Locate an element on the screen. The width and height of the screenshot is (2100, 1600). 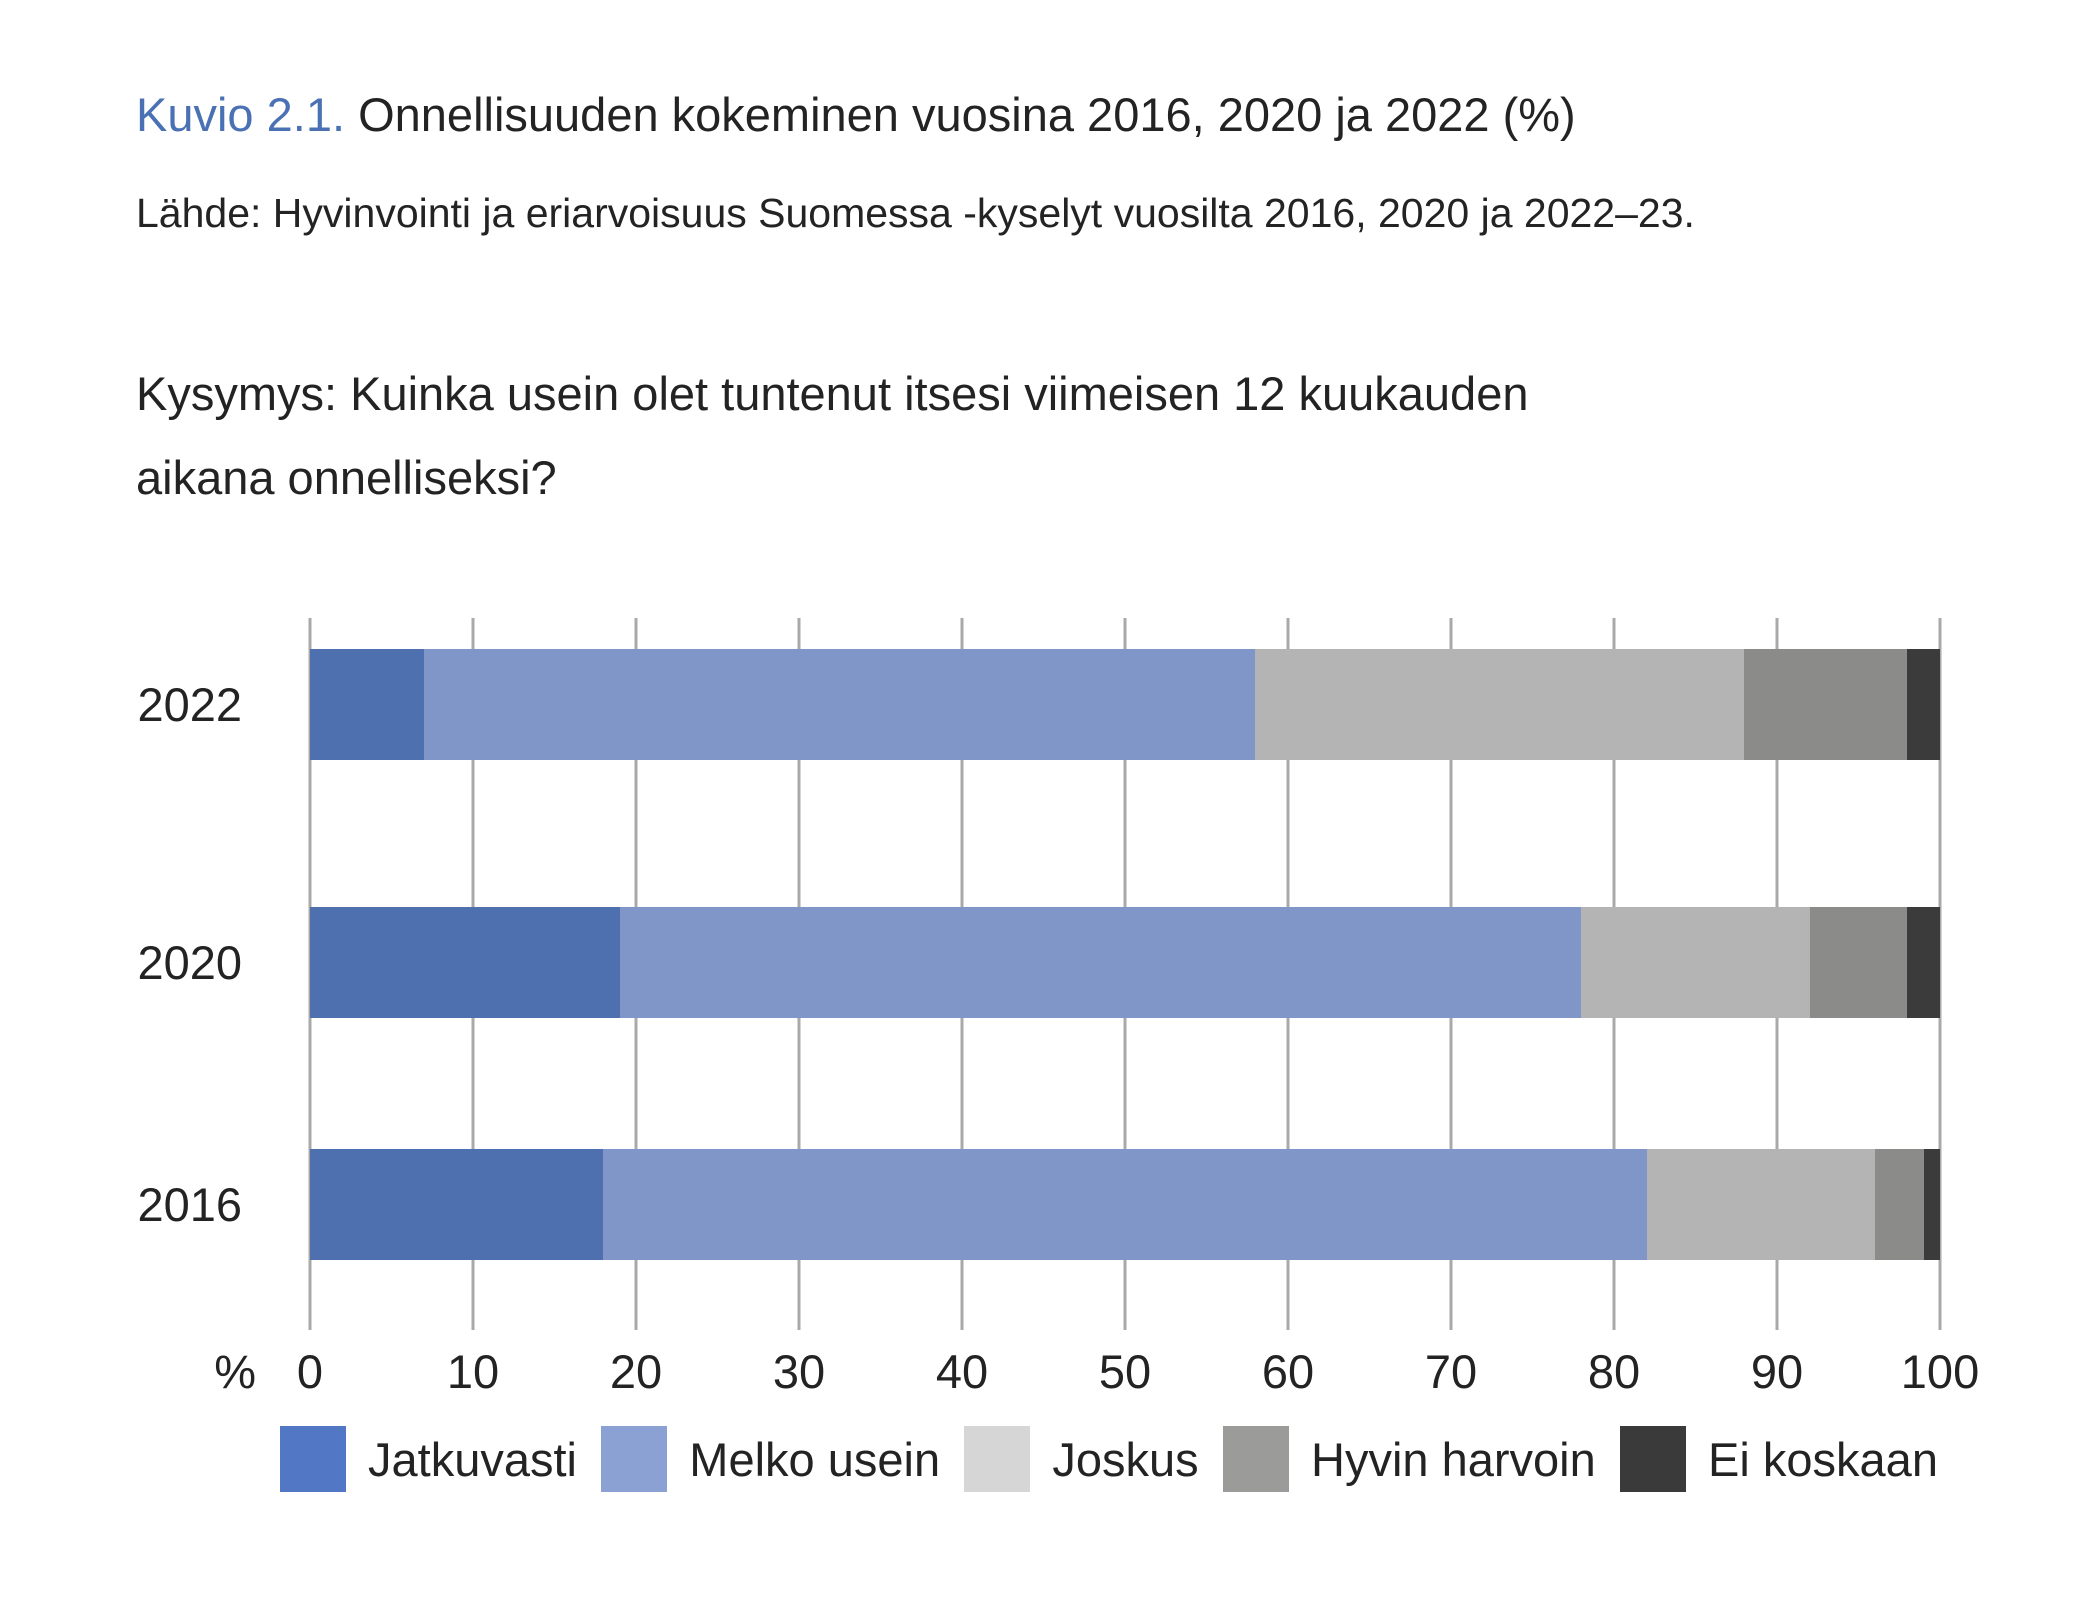
legend-label-jatkuvasti: Jatkuvasti is located at coordinates (472, 1459).